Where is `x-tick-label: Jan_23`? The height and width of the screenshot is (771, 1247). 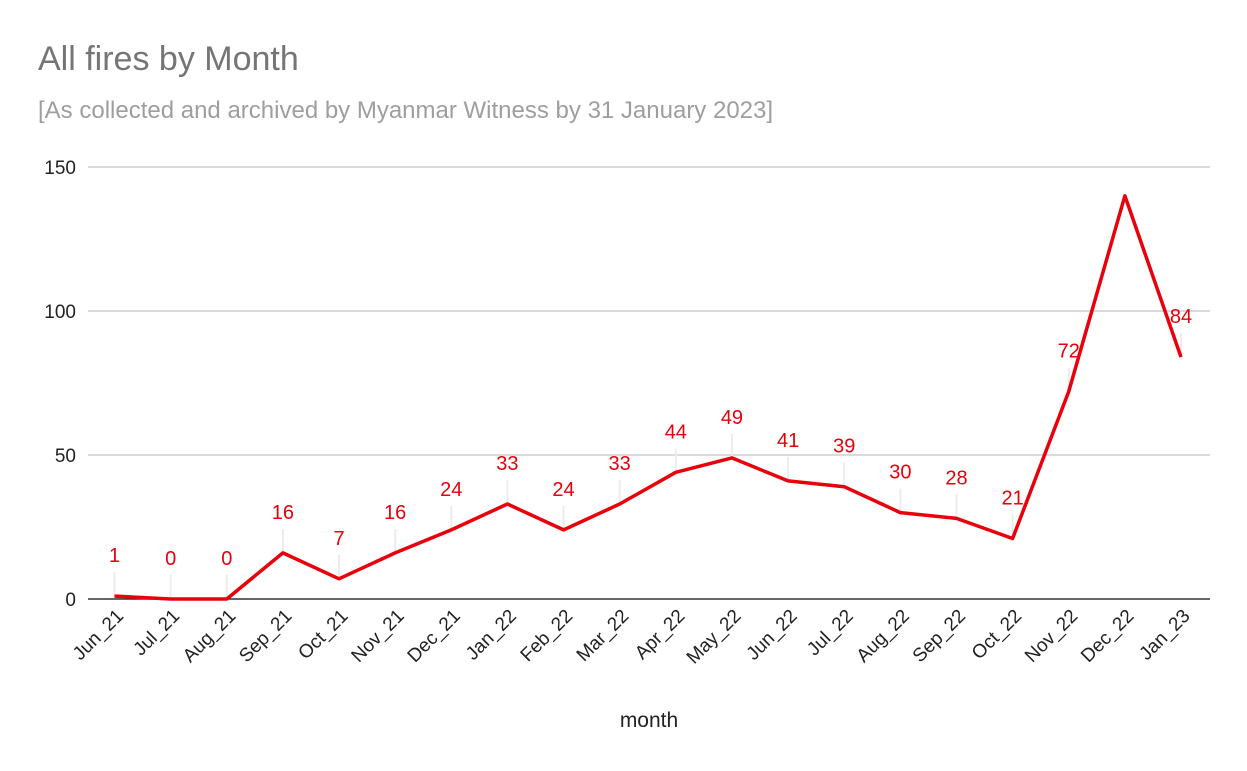
x-tick-label: Jan_23 is located at coordinates (1165, 635).